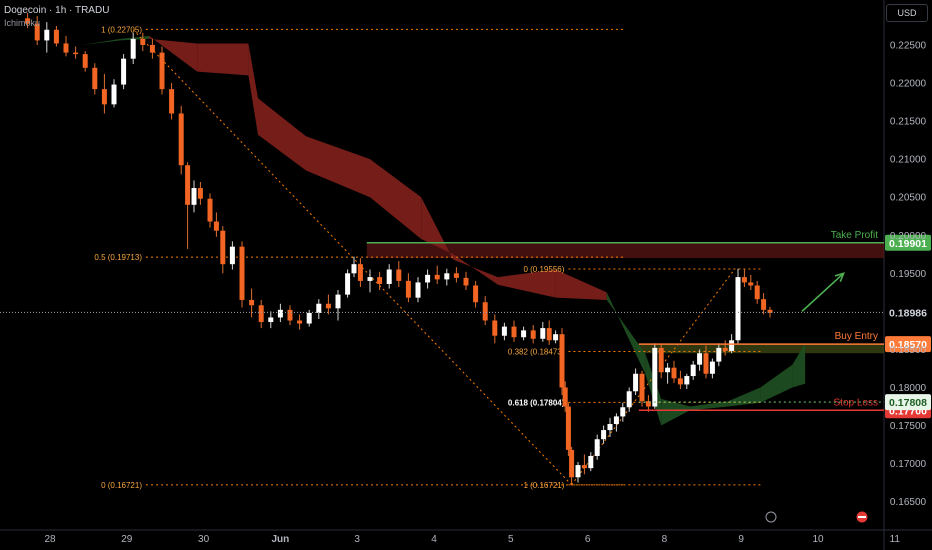  Describe the element at coordinates (771, 517) in the screenshot. I see `replay-icon` at that location.